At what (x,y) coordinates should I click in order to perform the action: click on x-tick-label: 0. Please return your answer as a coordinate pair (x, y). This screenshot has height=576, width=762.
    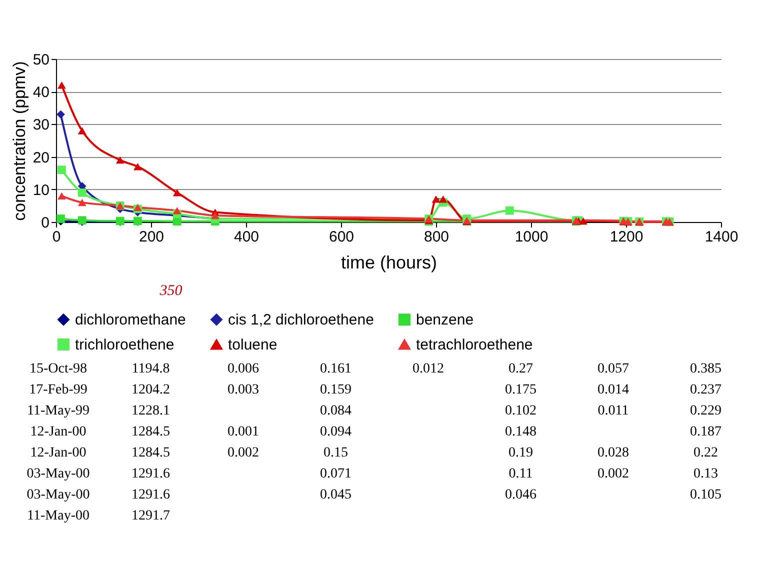
    Looking at the image, I should click on (56, 237).